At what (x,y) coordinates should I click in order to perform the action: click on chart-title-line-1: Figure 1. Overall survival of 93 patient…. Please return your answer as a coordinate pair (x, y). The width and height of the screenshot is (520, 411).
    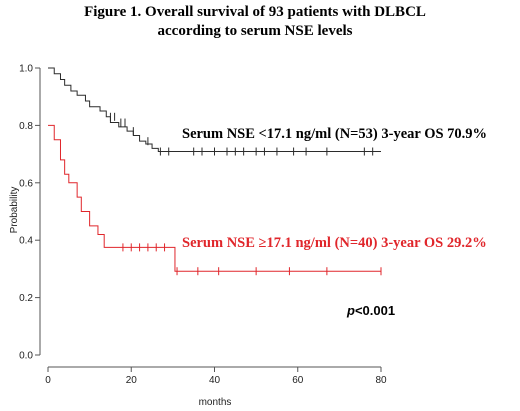
    Looking at the image, I should click on (255, 12).